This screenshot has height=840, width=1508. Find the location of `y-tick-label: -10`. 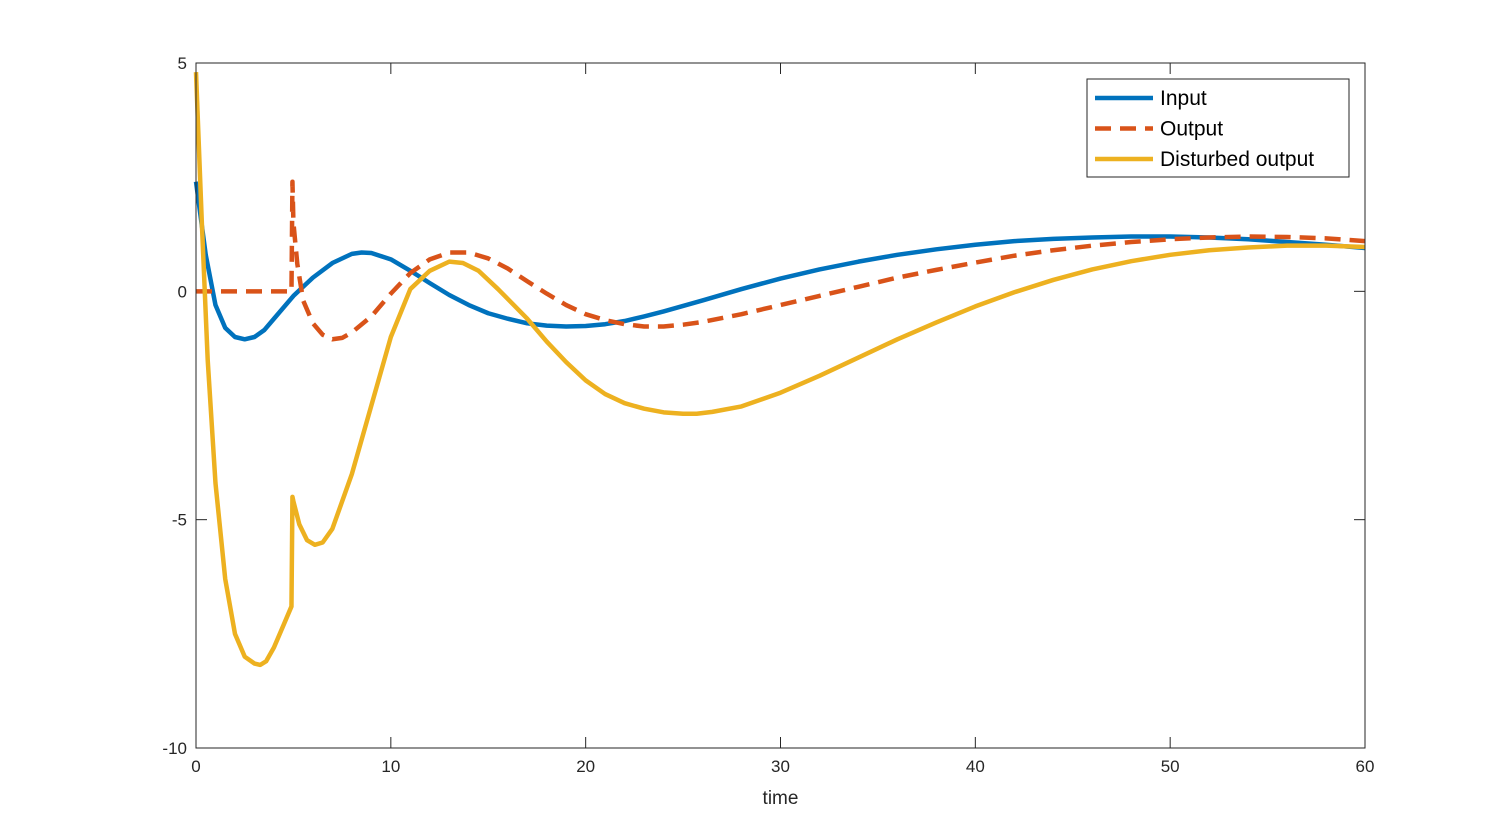

y-tick-label: -10 is located at coordinates (174, 748).